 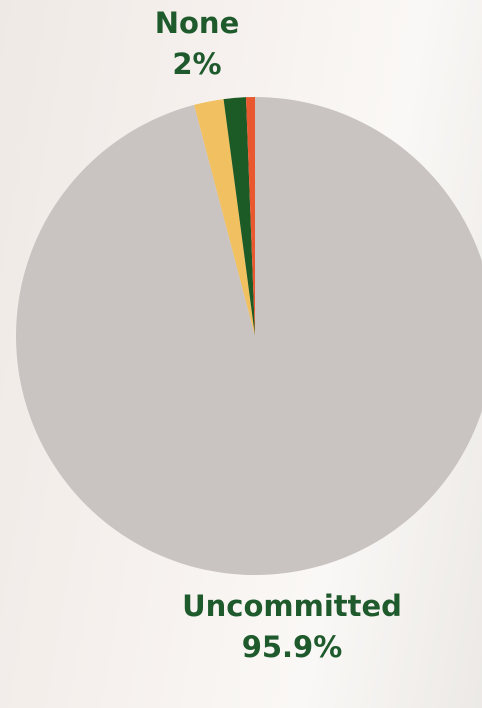 I want to click on slice-label: None, so click(x=197, y=23).